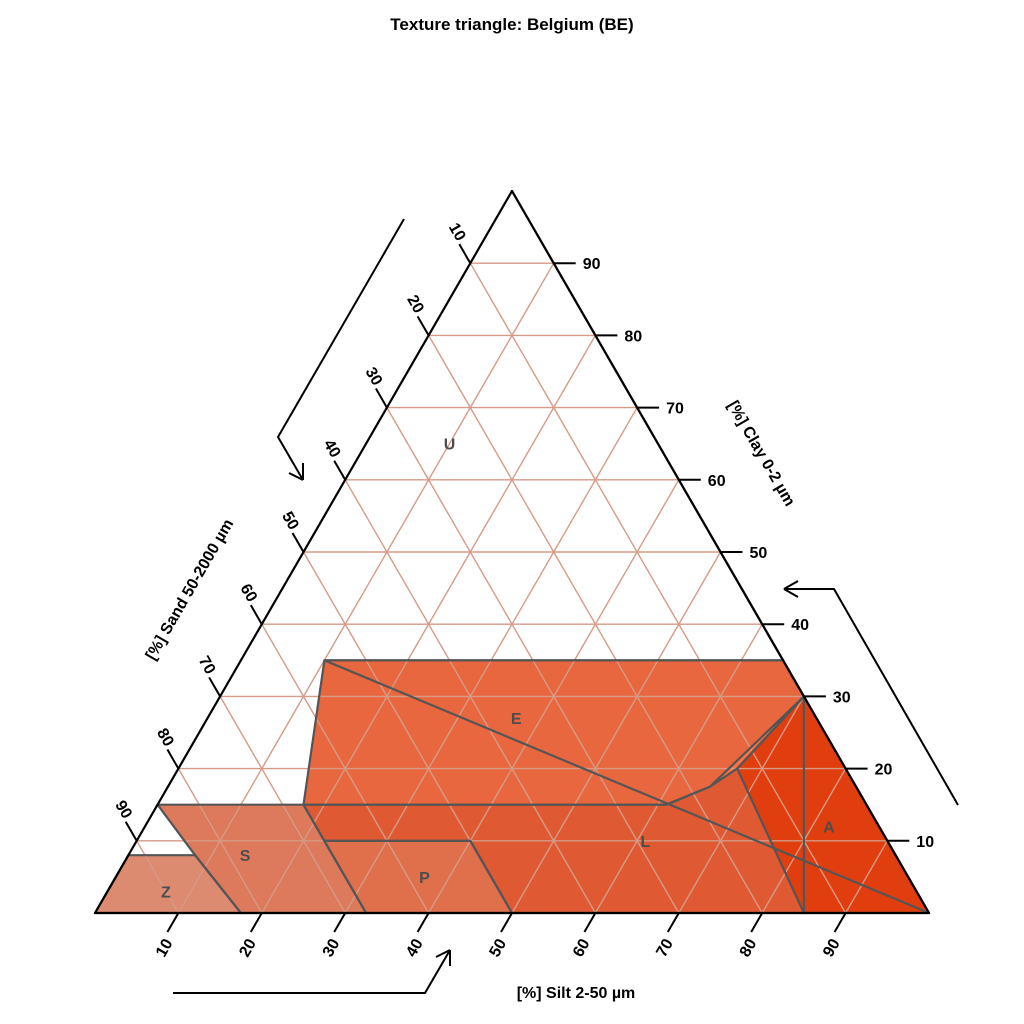 Image resolution: width=1024 pixels, height=1024 pixels. What do you see at coordinates (842, 697) in the screenshot?
I see `clay-tick-label-30: 30` at bounding box center [842, 697].